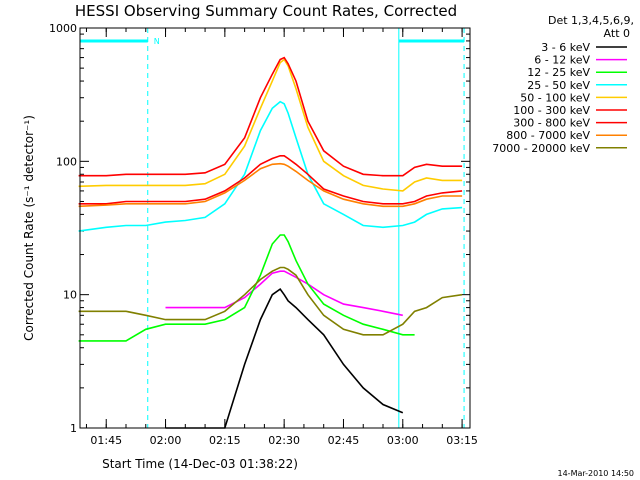 The width and height of the screenshot is (640, 480). Describe the element at coordinates (403, 440) in the screenshot. I see `x-tick-label: 03:00` at that location.